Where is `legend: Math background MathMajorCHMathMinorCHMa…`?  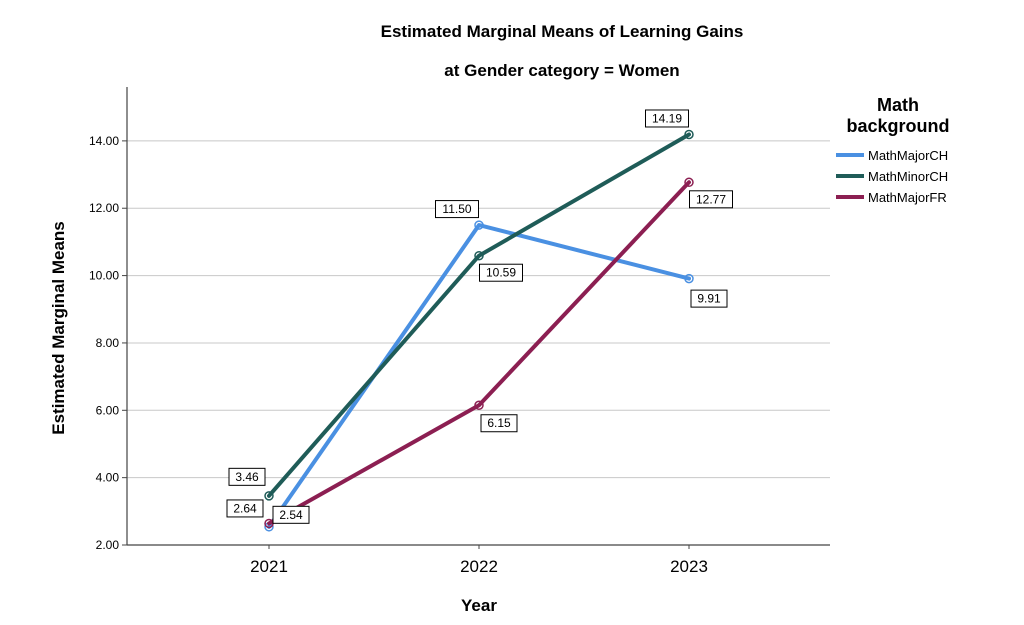
legend: Math background MathMajorCHMathMinorCHMa… is located at coordinates (893, 150).